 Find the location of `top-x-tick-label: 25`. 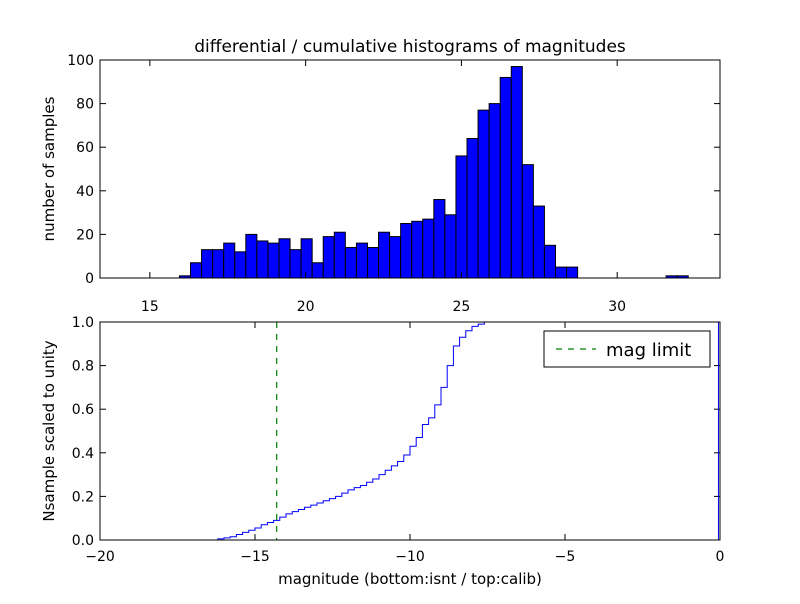

top-x-tick-label: 25 is located at coordinates (461, 307).